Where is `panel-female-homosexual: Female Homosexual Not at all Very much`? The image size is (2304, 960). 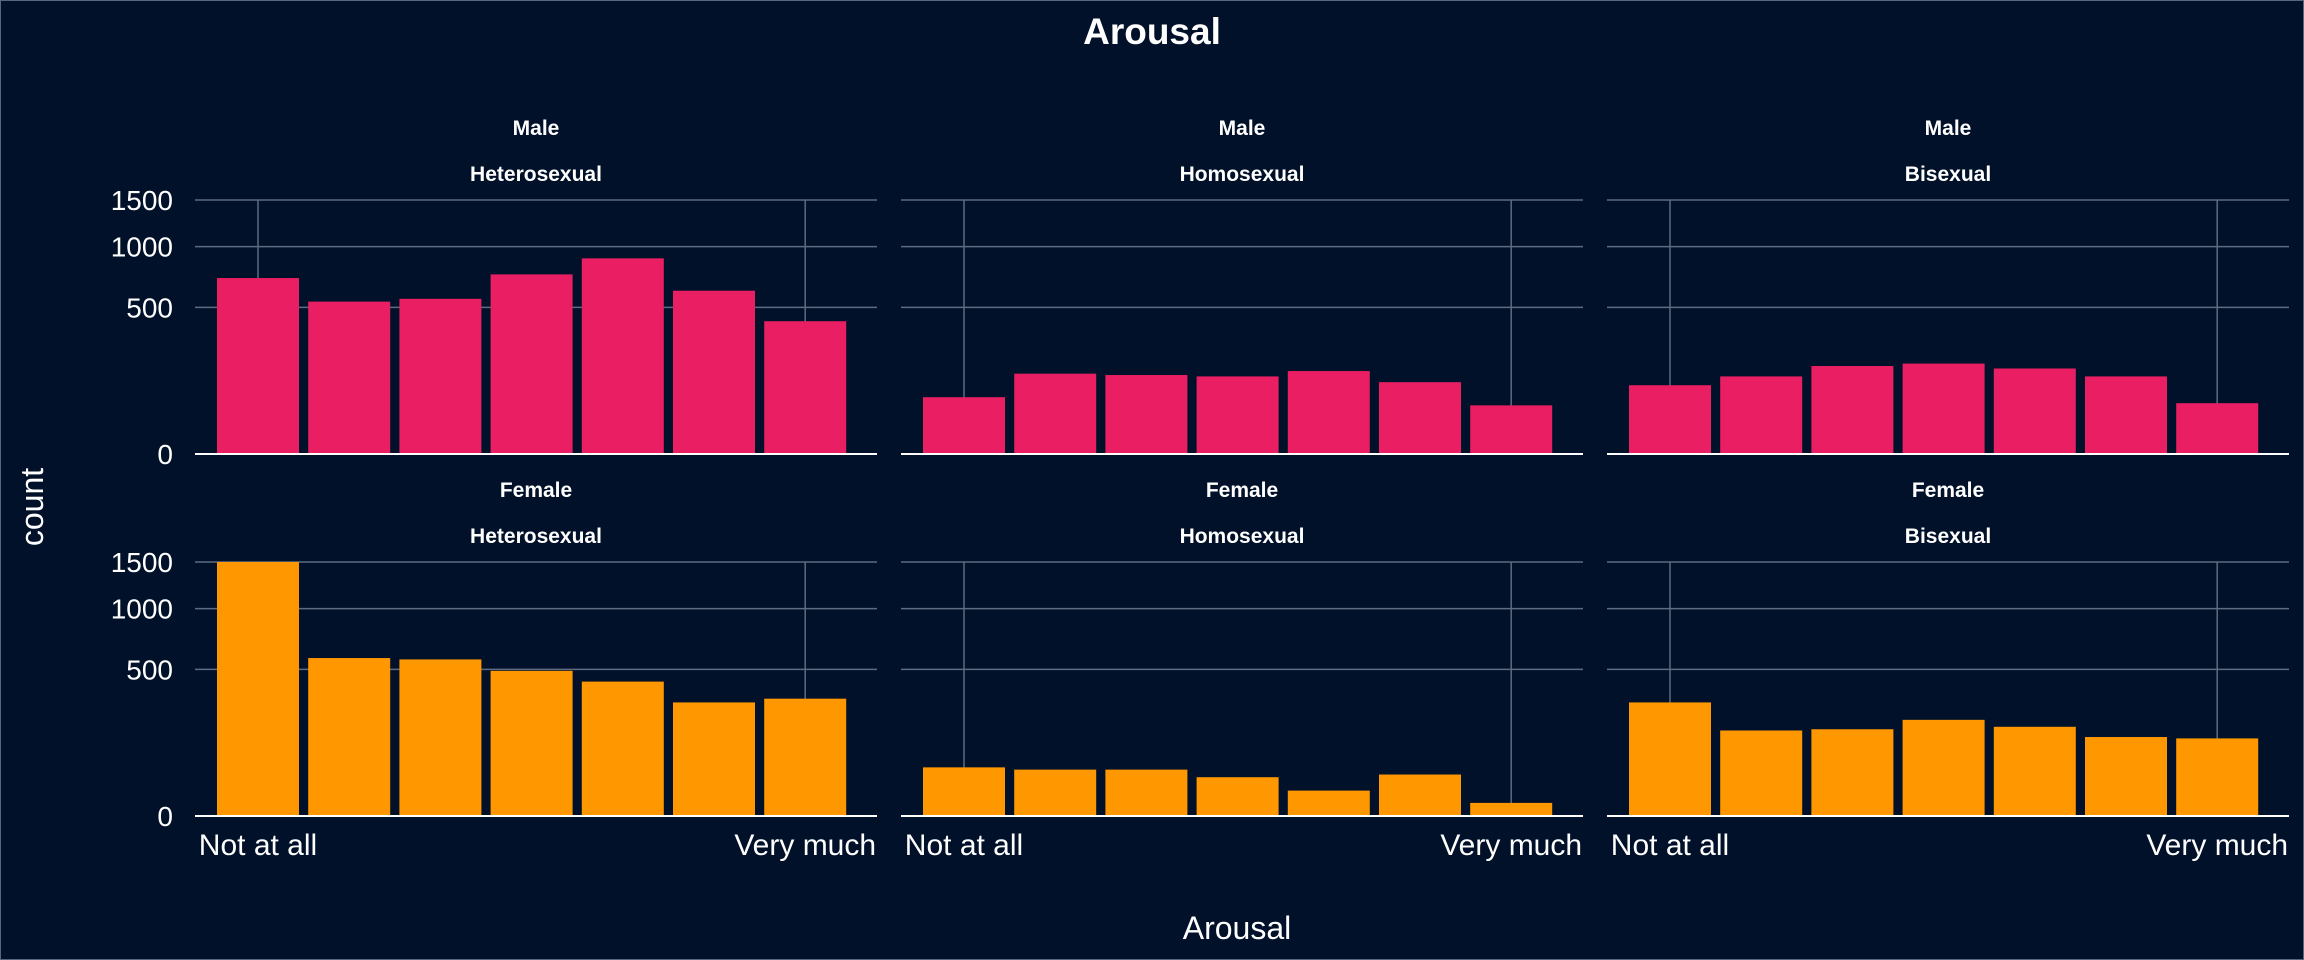
panel-female-homosexual: Female Homosexual Not at all Very much is located at coordinates (1242, 670).